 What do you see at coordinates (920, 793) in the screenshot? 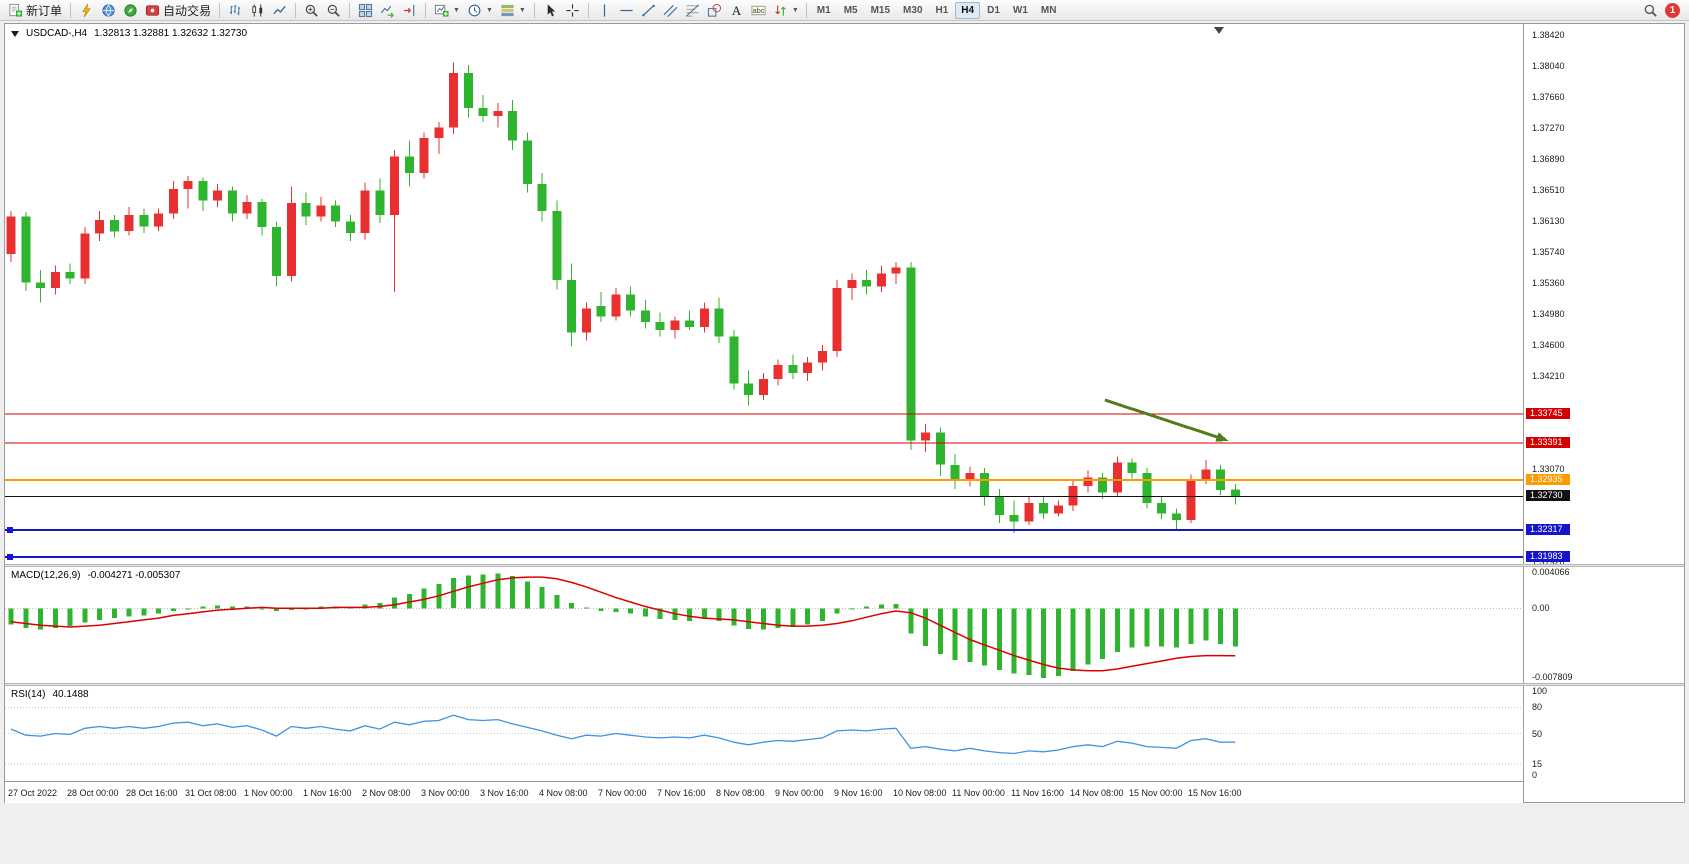
I see `time-tick: 10 Nov 08:00` at bounding box center [920, 793].